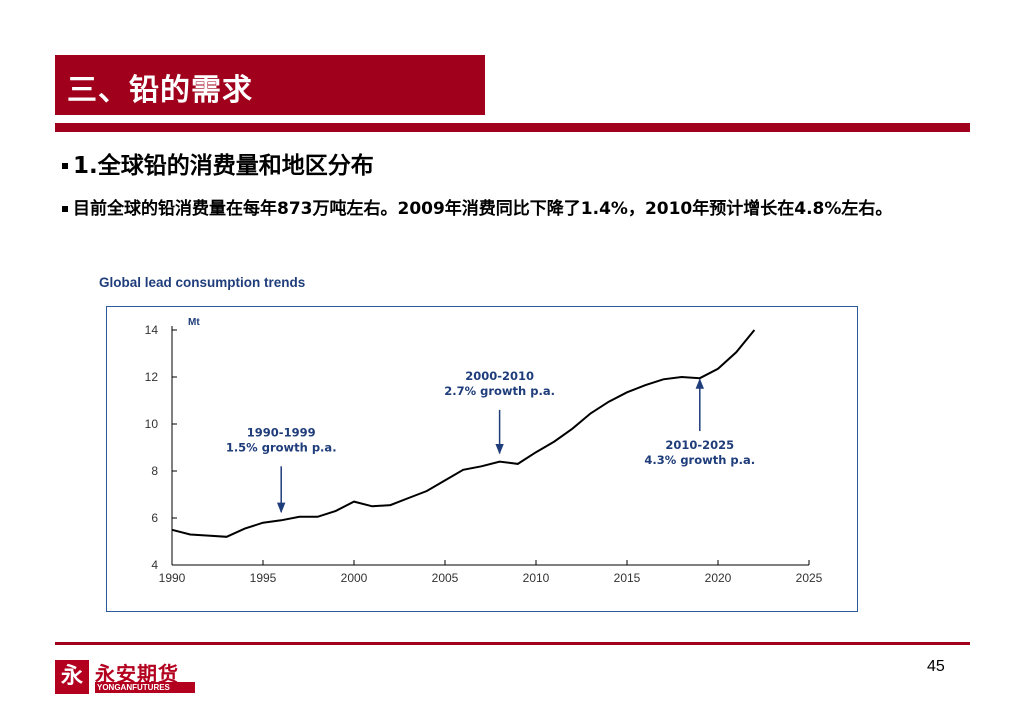 Image resolution: width=1023 pixels, height=725 pixels. What do you see at coordinates (512, 643) in the screenshot?
I see `footer-rule` at bounding box center [512, 643].